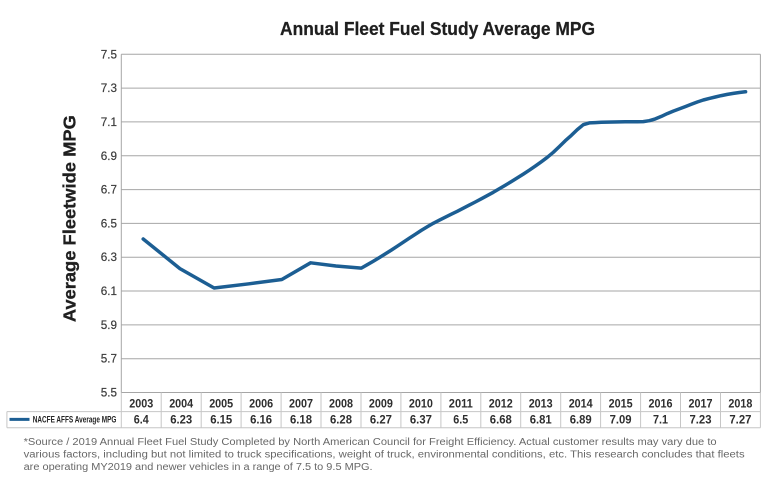  Describe the element at coordinates (461, 404) in the screenshot. I see `svg-text: 2011` at that location.